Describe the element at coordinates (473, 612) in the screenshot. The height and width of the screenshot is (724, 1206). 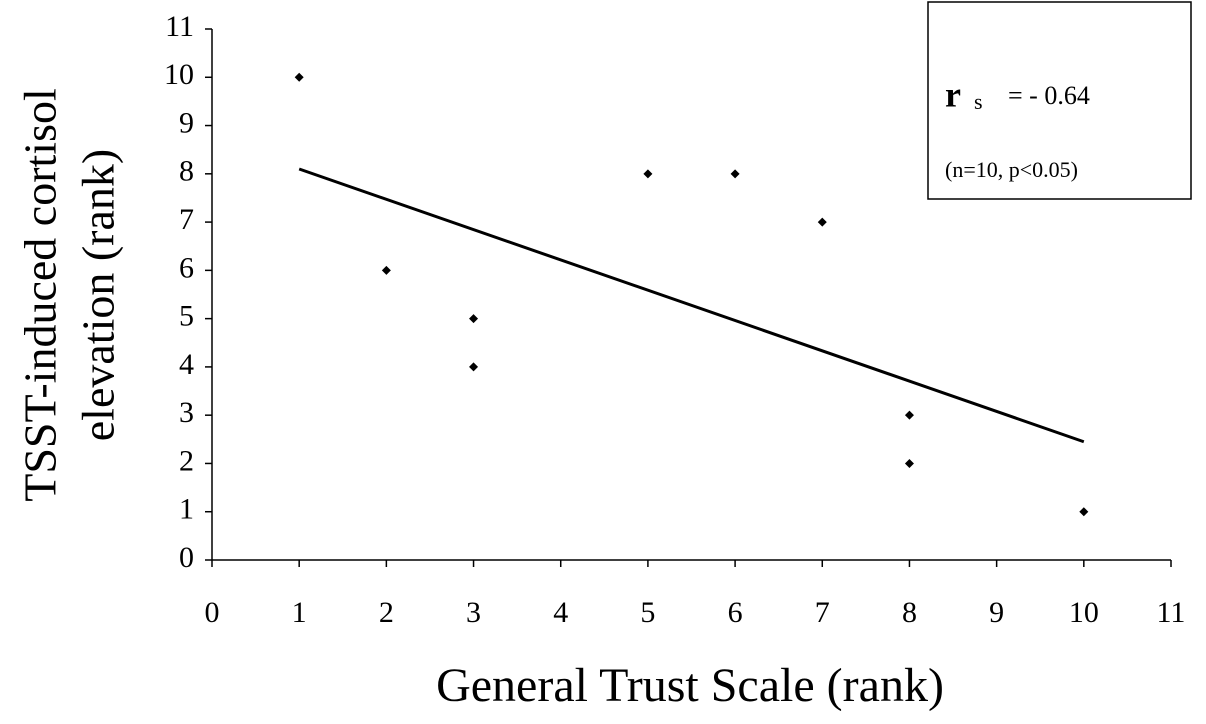
I see `x-tick-label: 3` at that location.